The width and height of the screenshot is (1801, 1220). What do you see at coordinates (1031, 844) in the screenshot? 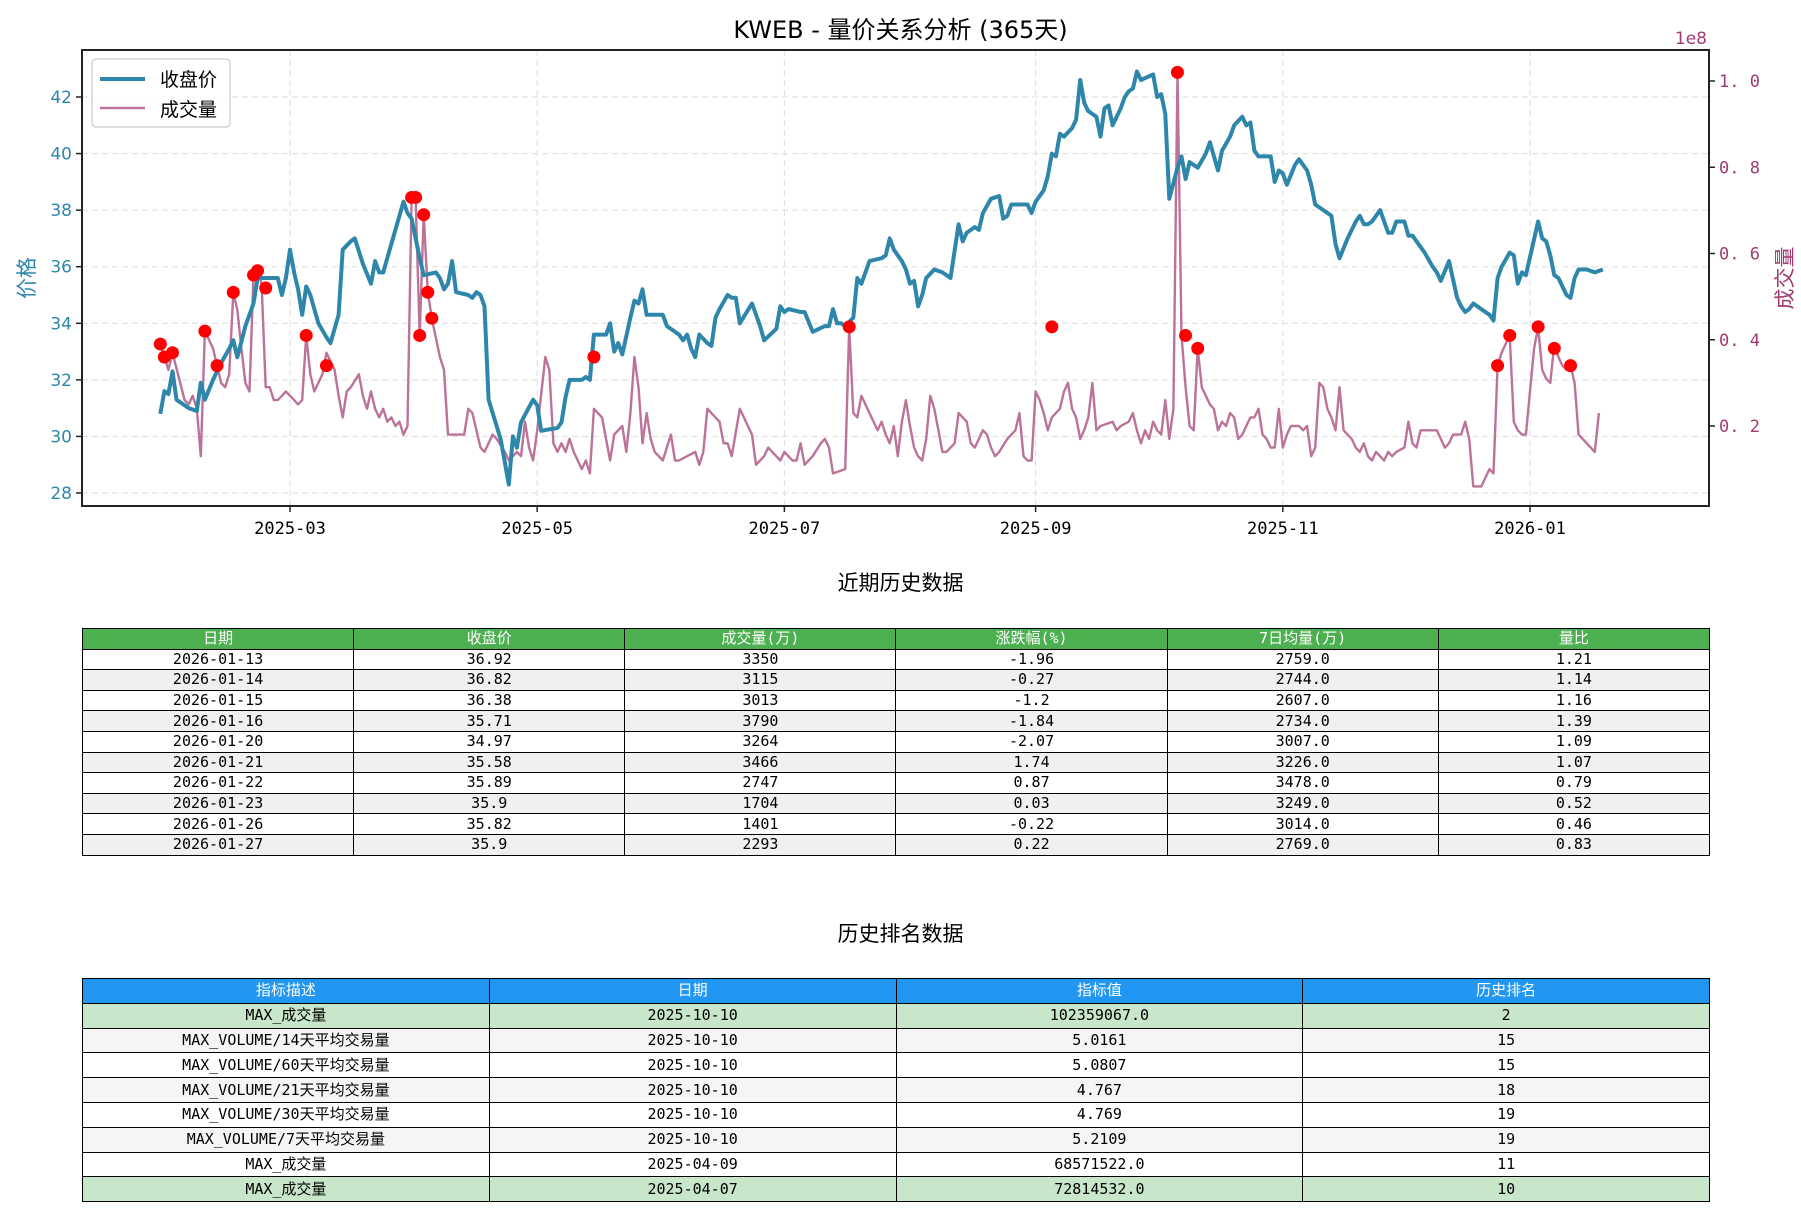
I see `table-cell: 0.22` at bounding box center [1031, 844].